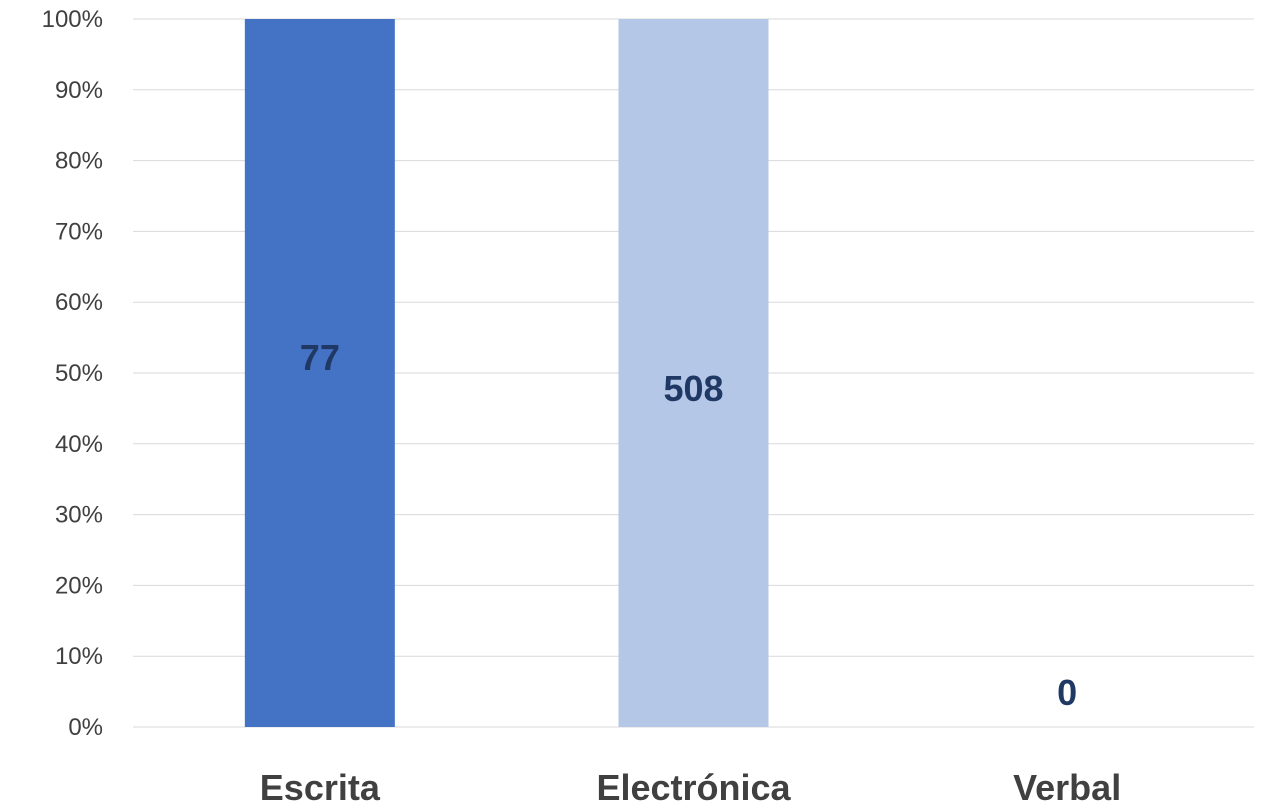 Image resolution: width=1266 pixels, height=811 pixels. What do you see at coordinates (693, 388) in the screenshot?
I see `data-label: 508` at bounding box center [693, 388].